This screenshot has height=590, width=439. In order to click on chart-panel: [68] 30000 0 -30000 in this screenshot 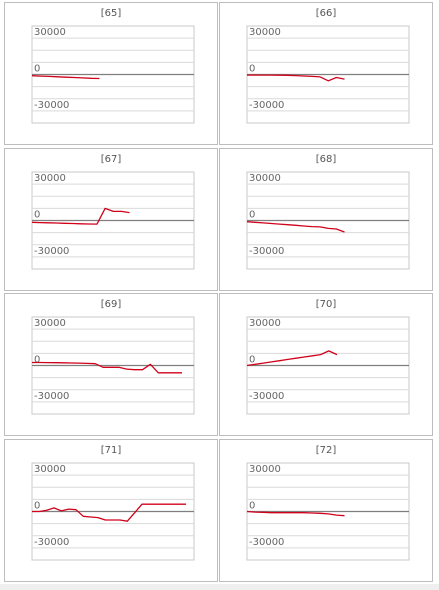, I will do `click(326, 219)`.